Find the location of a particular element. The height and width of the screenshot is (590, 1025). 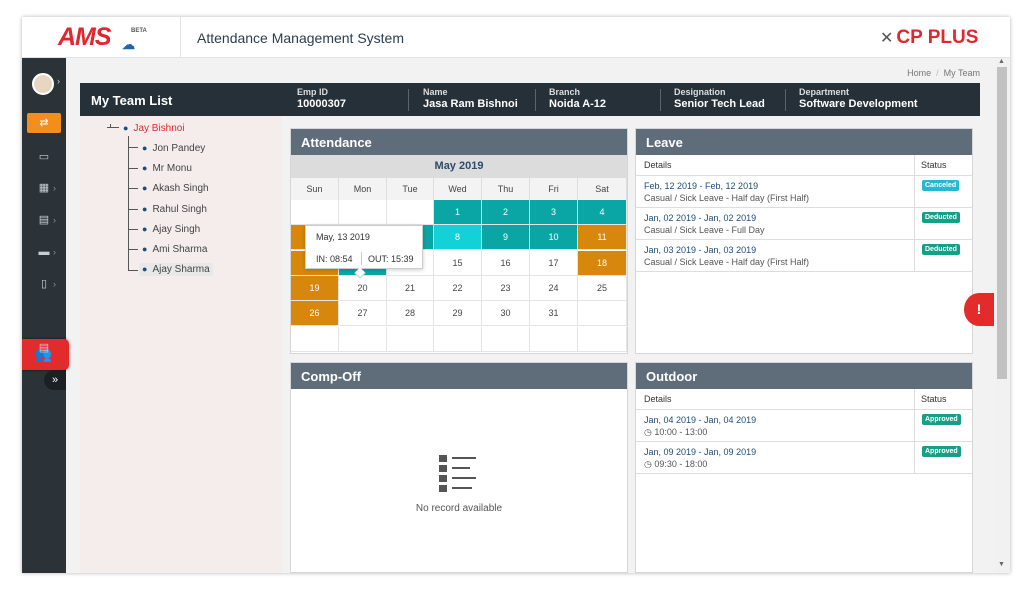

alert-icon: ! is located at coordinates (979, 309).